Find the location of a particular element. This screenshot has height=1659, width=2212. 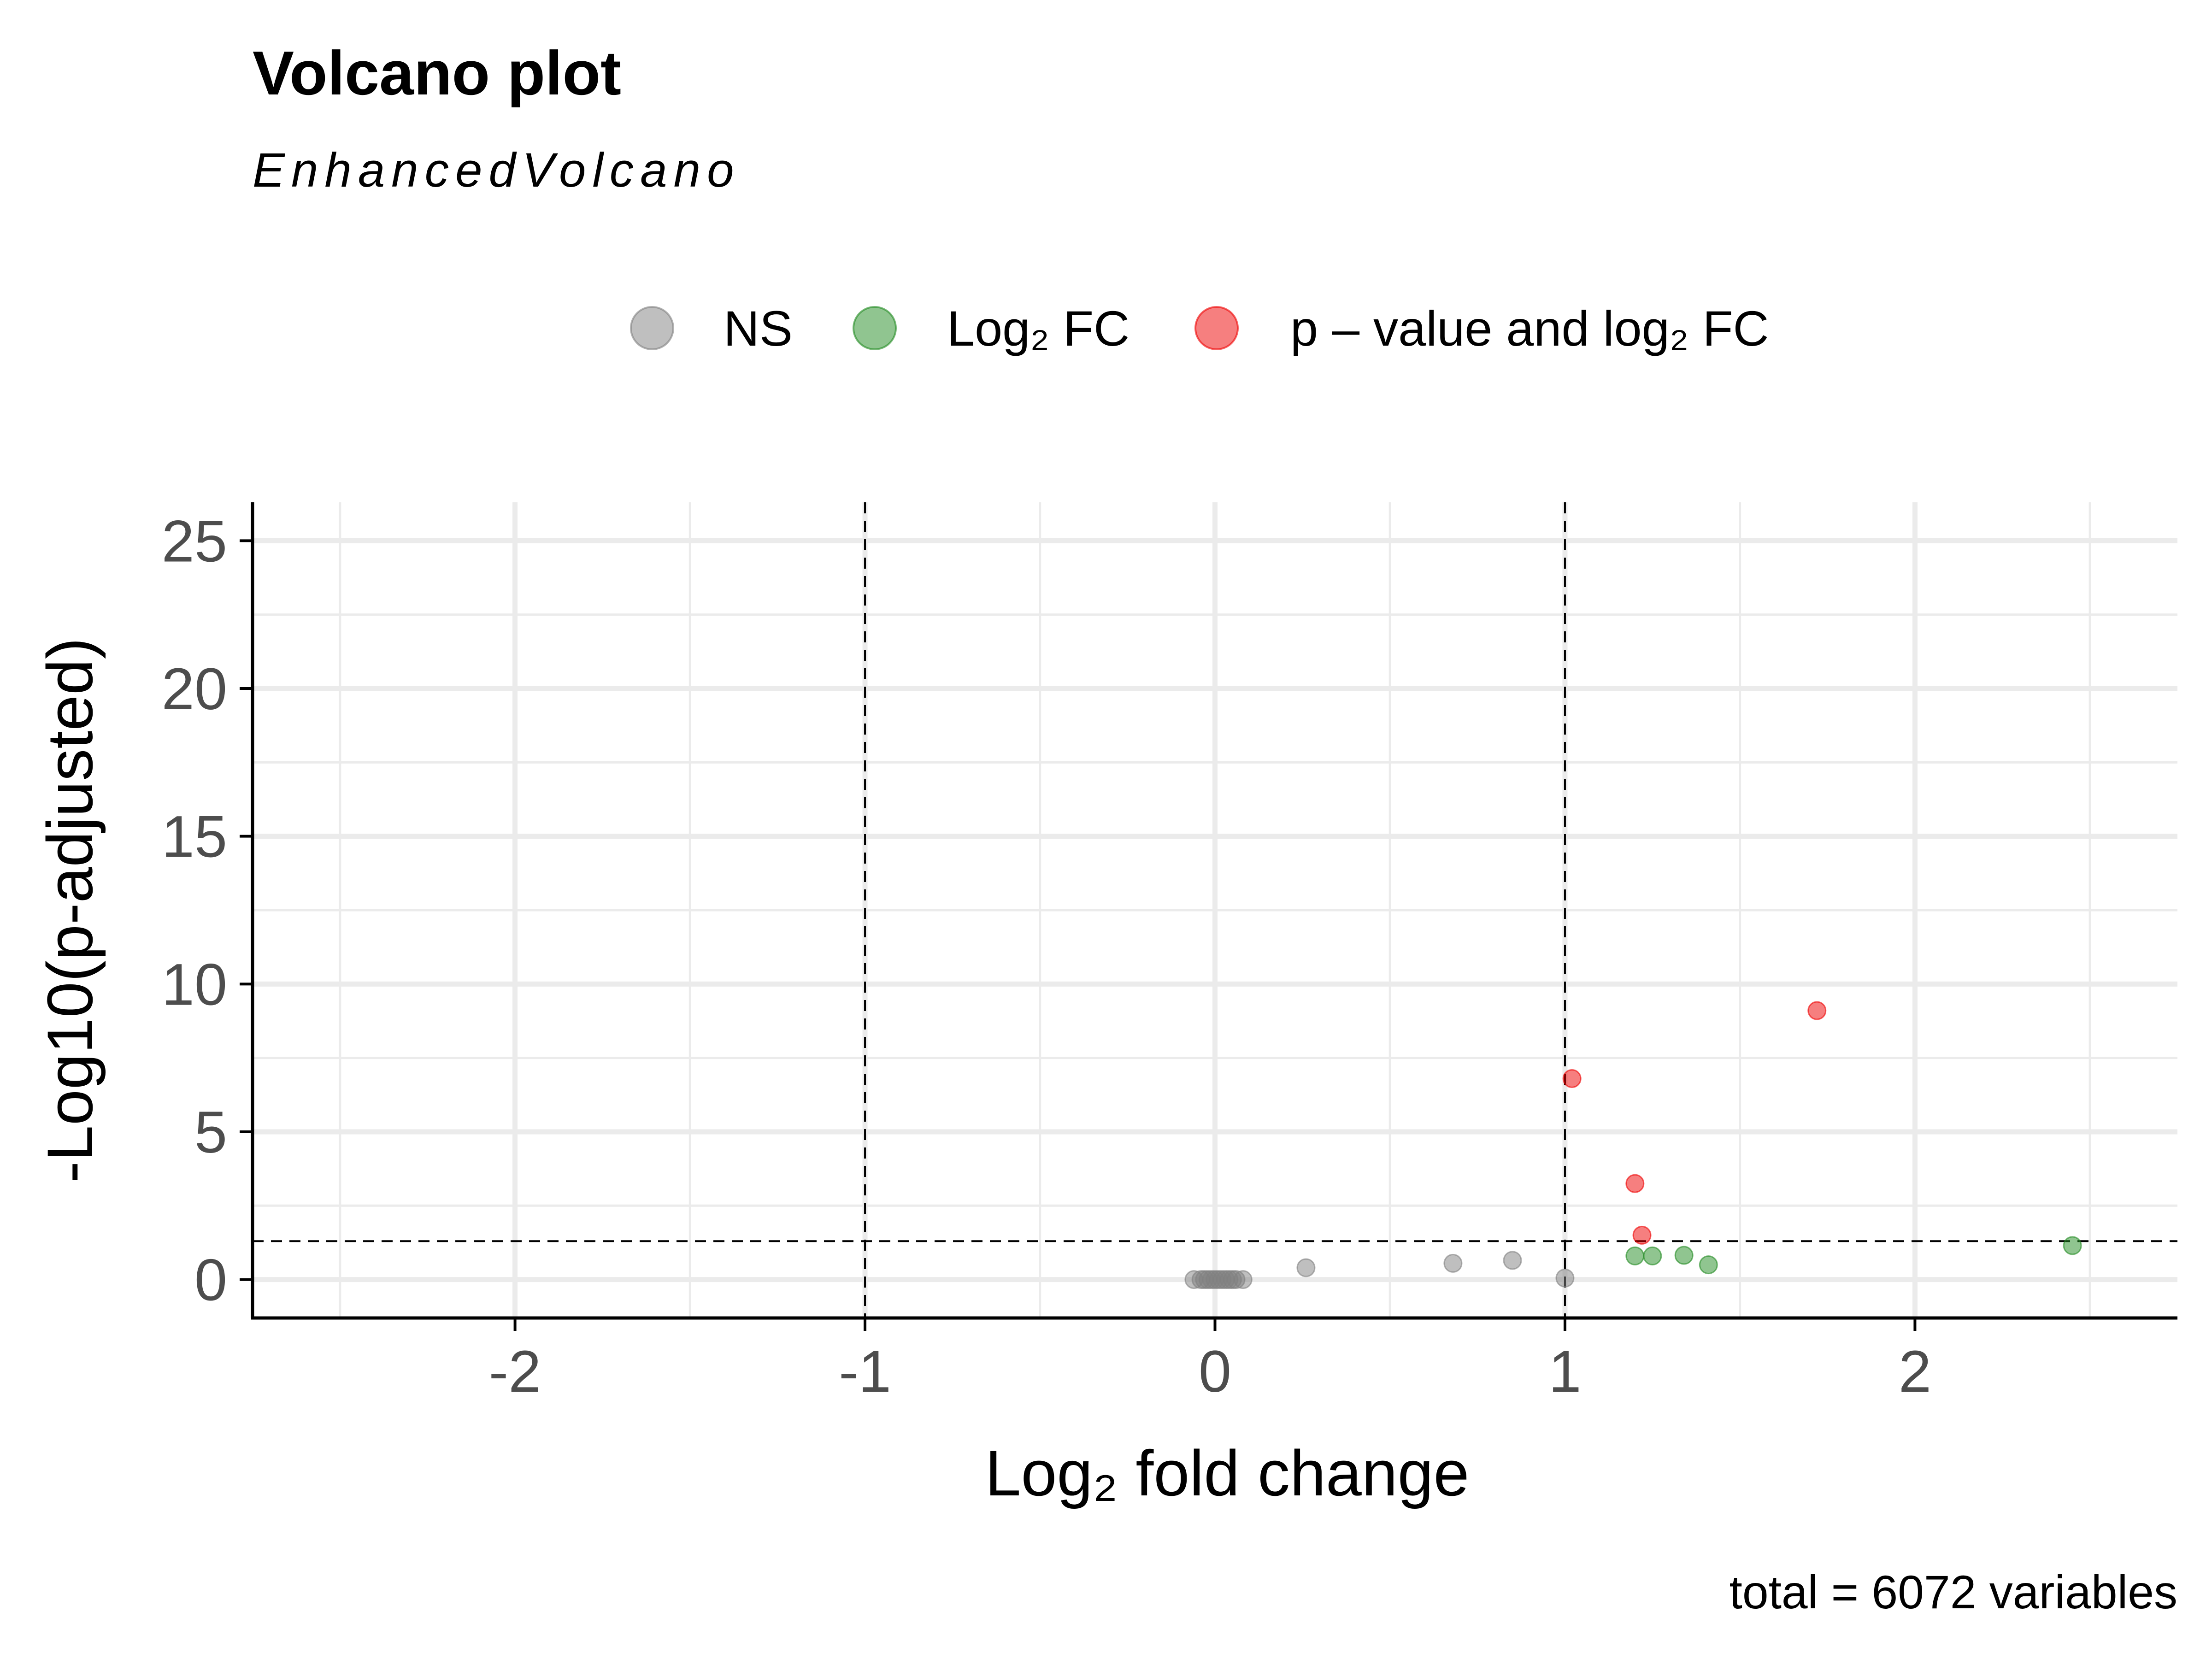

y-ticks: 0 5 10 15 20 25 is located at coordinates (207, 910).